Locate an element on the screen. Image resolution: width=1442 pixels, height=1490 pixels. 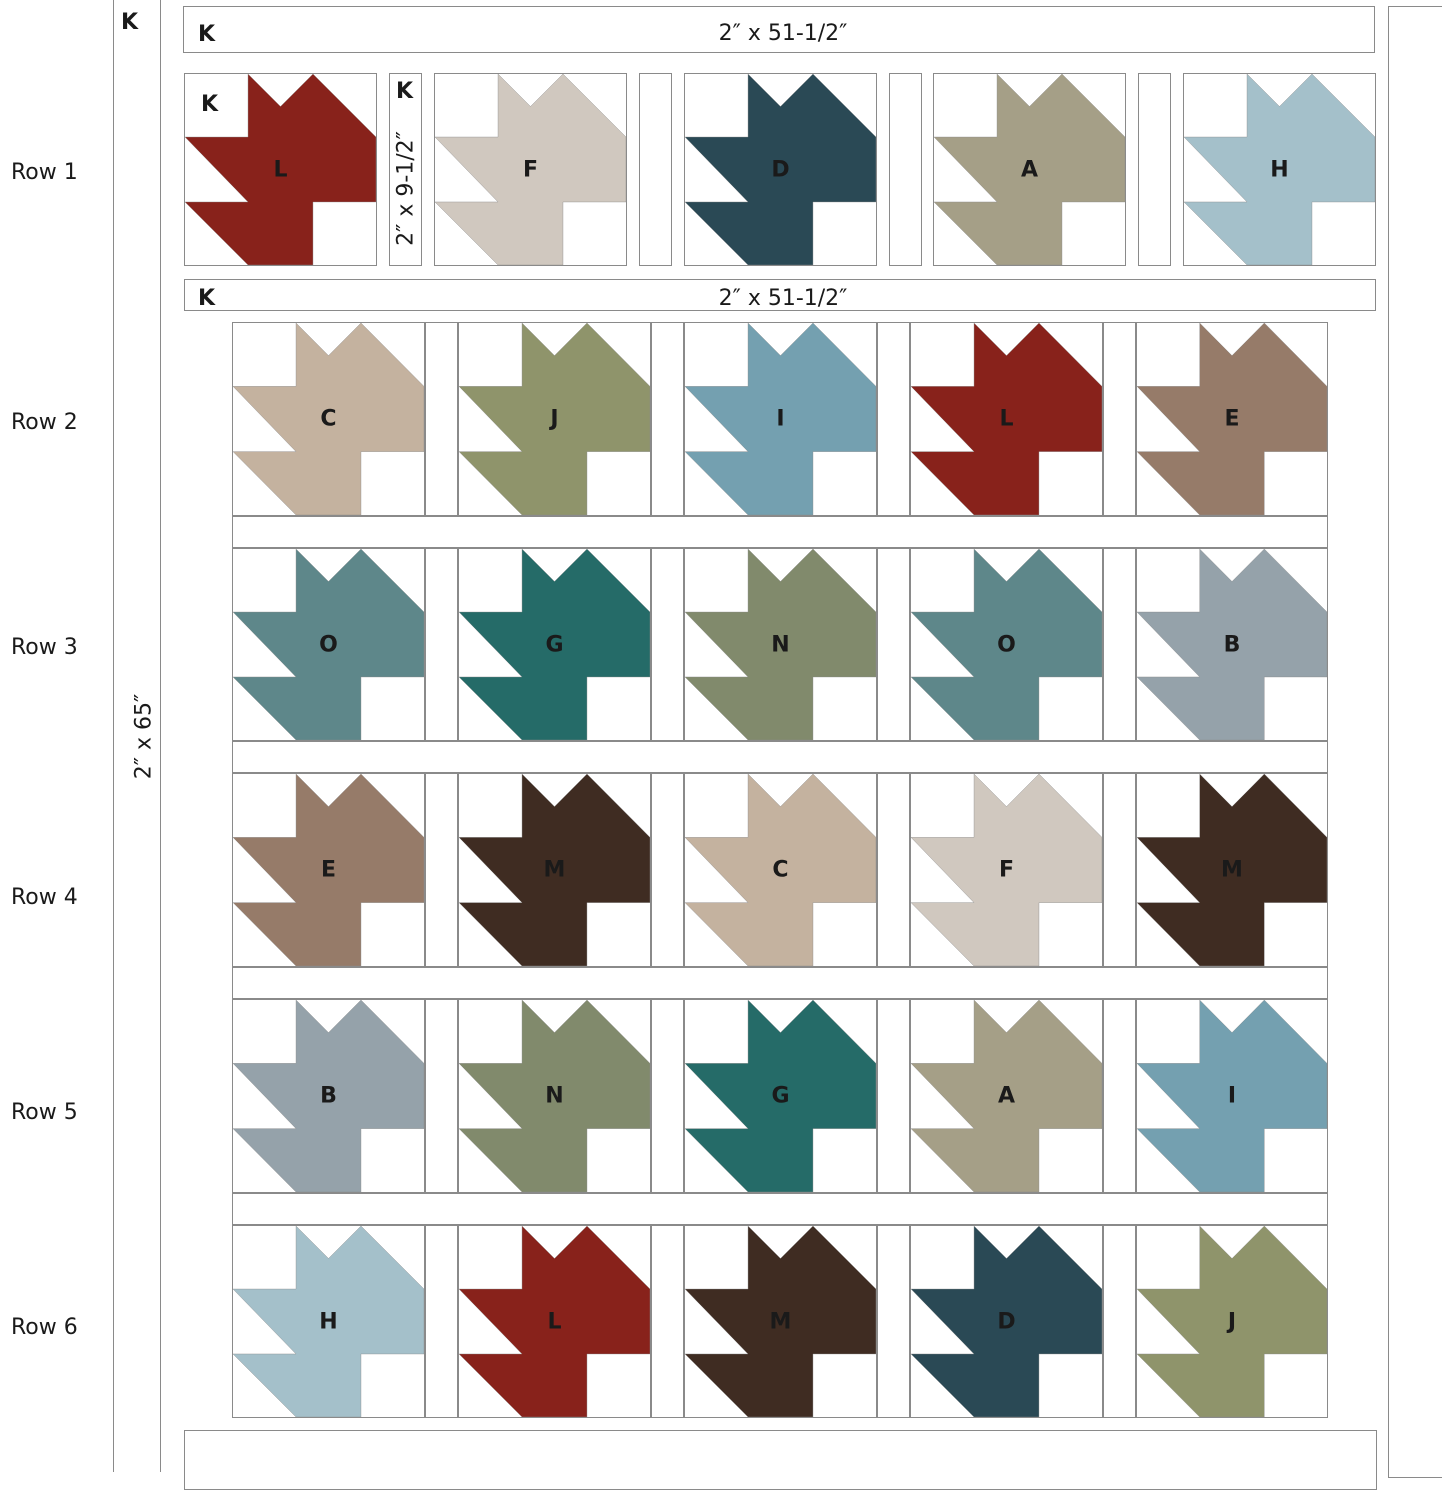
right-border-strip is located at coordinates (1415, 742).